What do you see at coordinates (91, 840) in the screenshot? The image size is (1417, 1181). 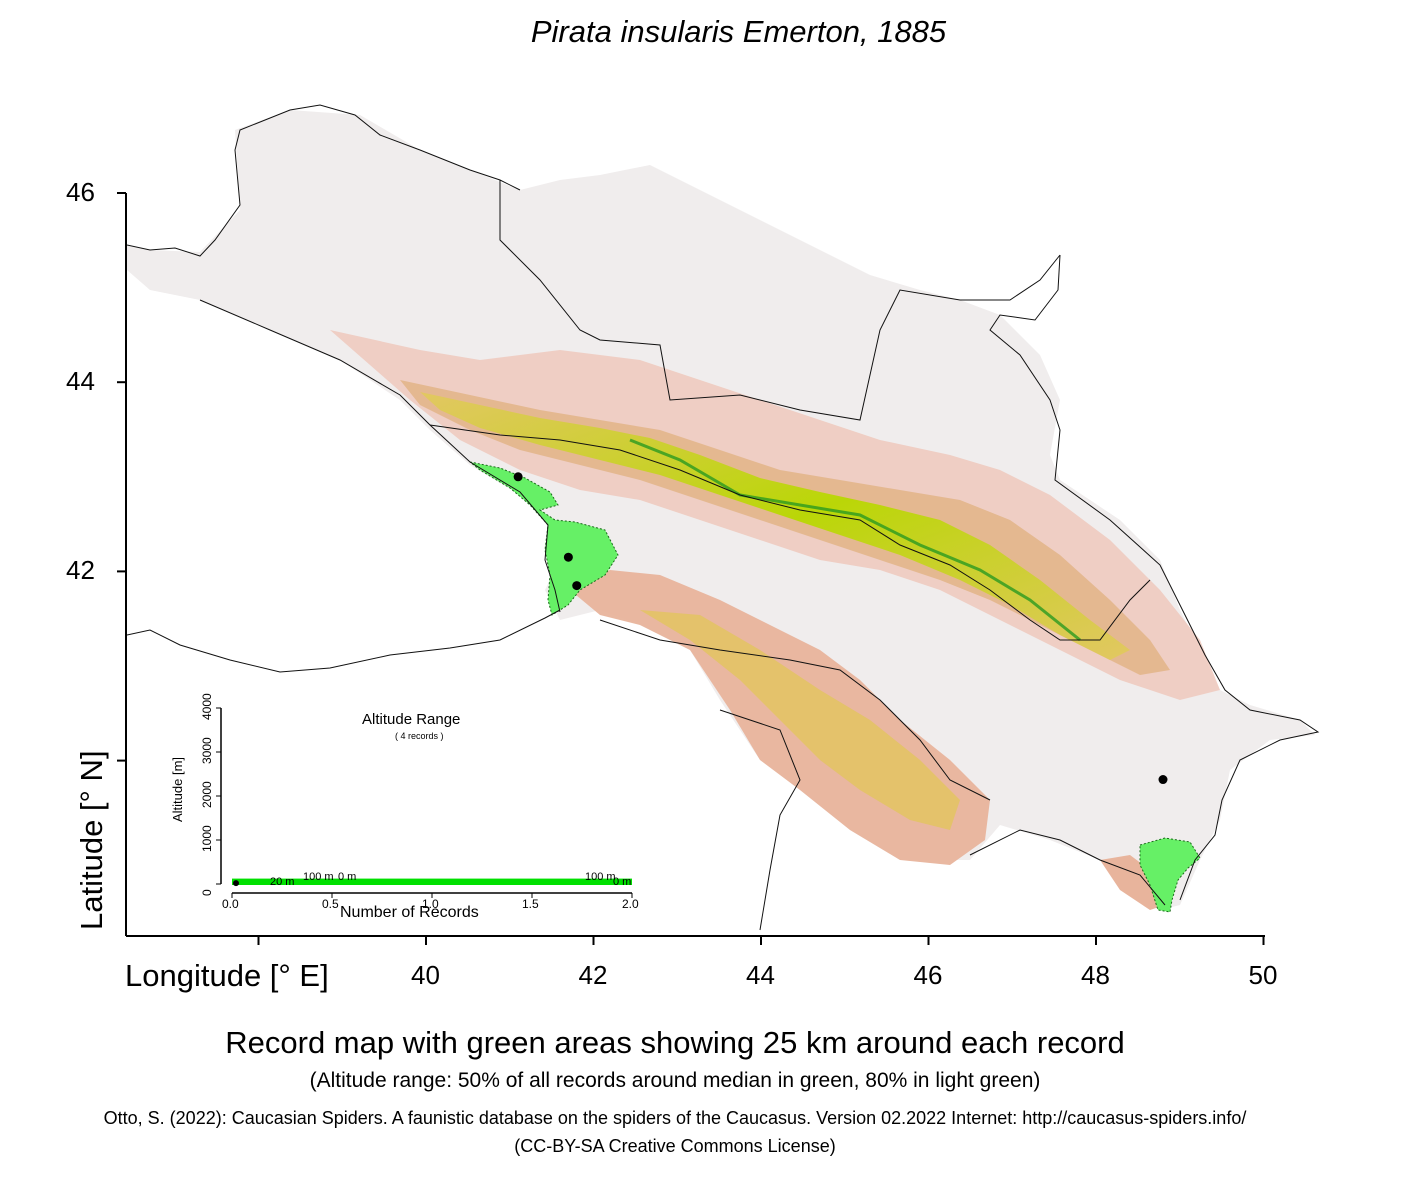 I see `y-axis-label: Latitude [° N]` at bounding box center [91, 840].